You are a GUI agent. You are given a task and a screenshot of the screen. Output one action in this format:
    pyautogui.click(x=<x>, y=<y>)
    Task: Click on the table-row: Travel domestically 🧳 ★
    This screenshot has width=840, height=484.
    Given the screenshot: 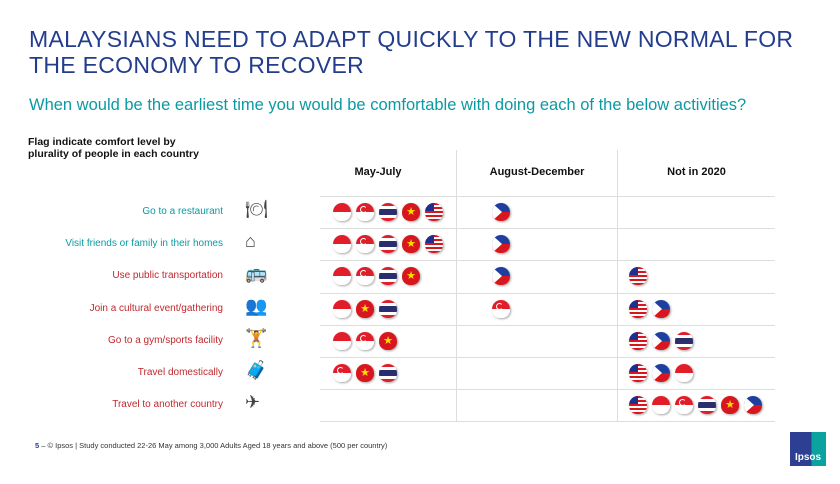 What is the action you would take?
    pyautogui.click(x=420, y=373)
    